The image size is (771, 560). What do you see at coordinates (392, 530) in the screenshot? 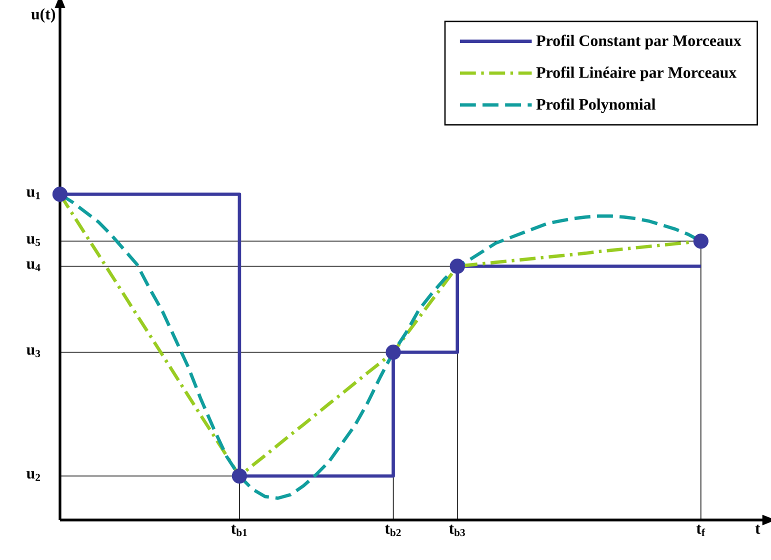
I see `x-tick-label: t$_{b2}$` at bounding box center [392, 530].